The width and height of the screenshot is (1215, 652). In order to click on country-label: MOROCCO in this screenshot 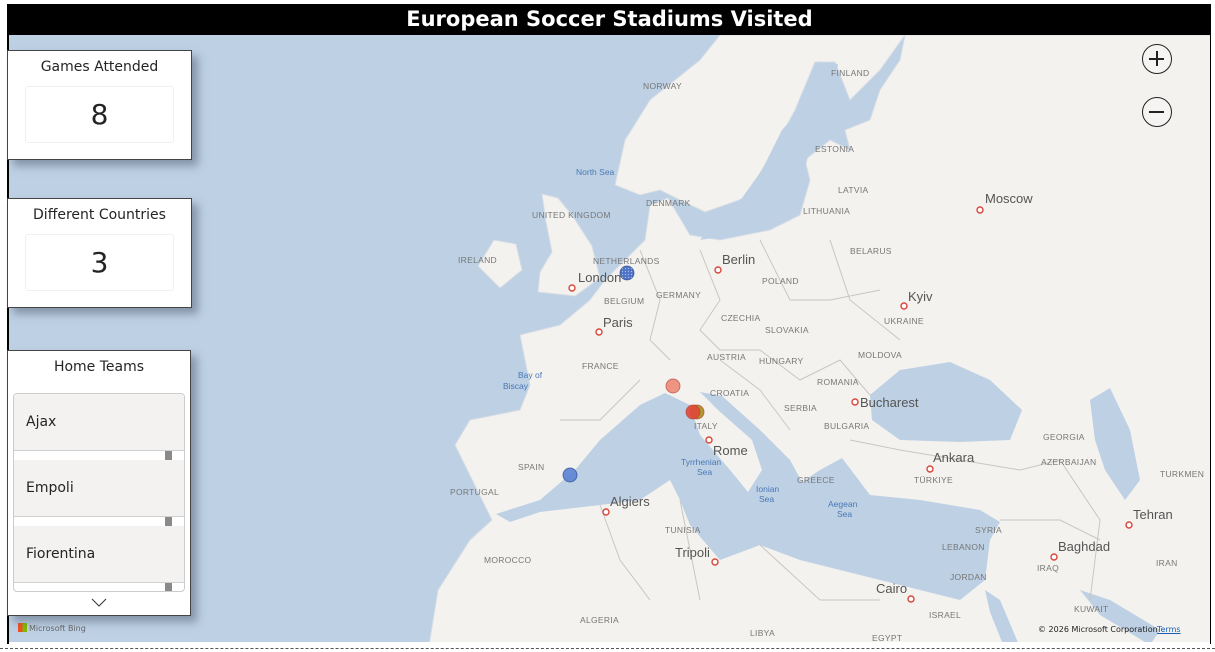, I will do `click(508, 560)`.